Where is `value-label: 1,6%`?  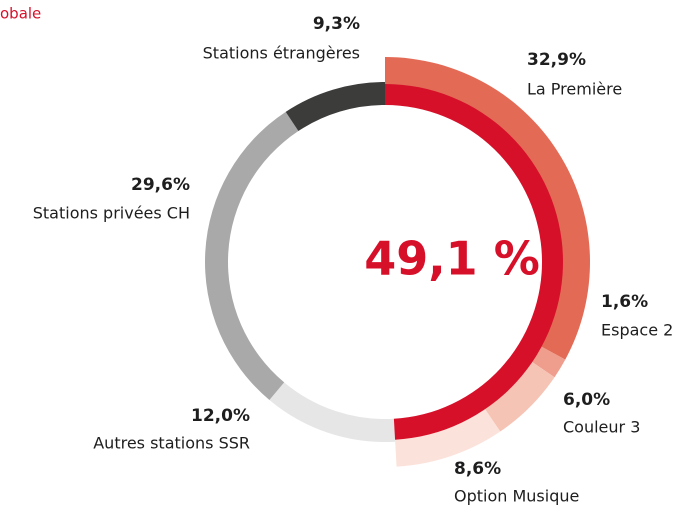
value-label: 1,6% is located at coordinates (624, 302).